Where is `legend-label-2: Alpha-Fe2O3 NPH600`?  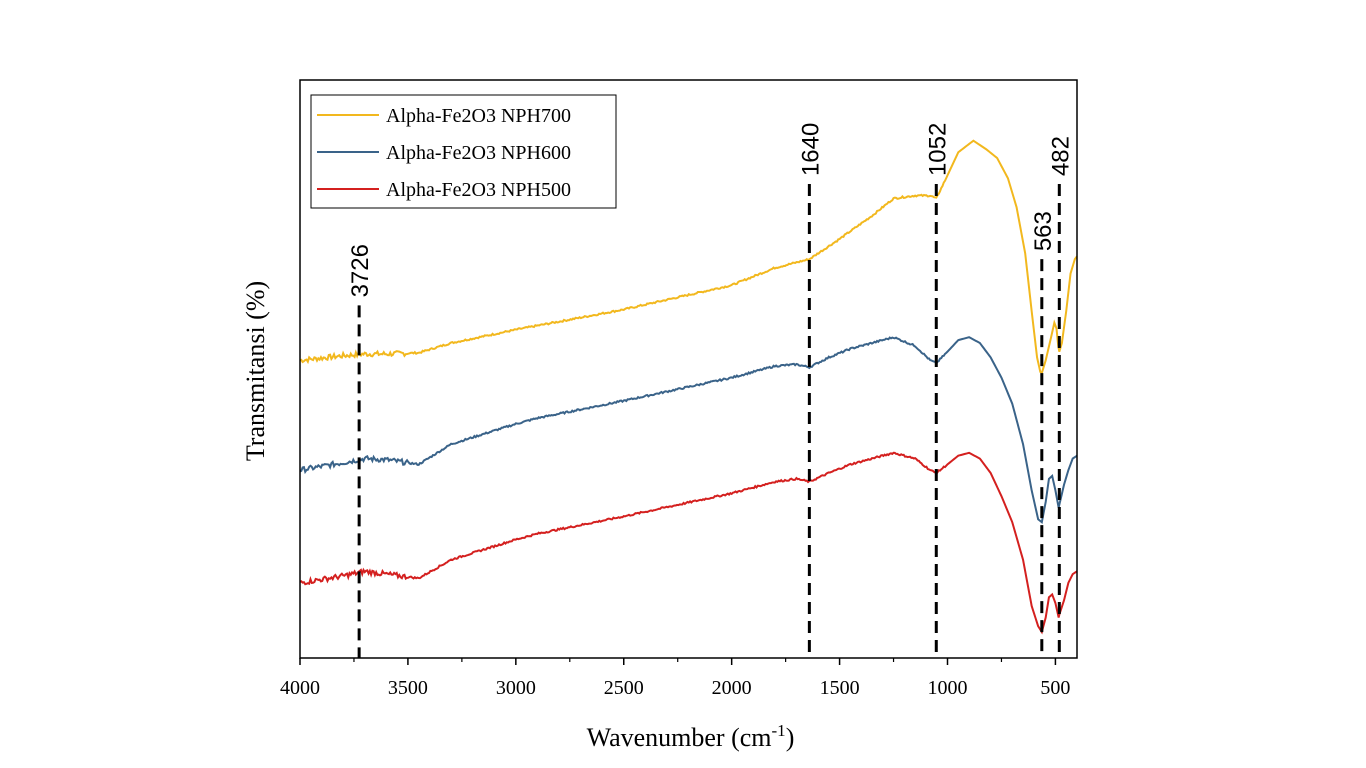 legend-label-2: Alpha-Fe2O3 NPH600 is located at coordinates (478, 153).